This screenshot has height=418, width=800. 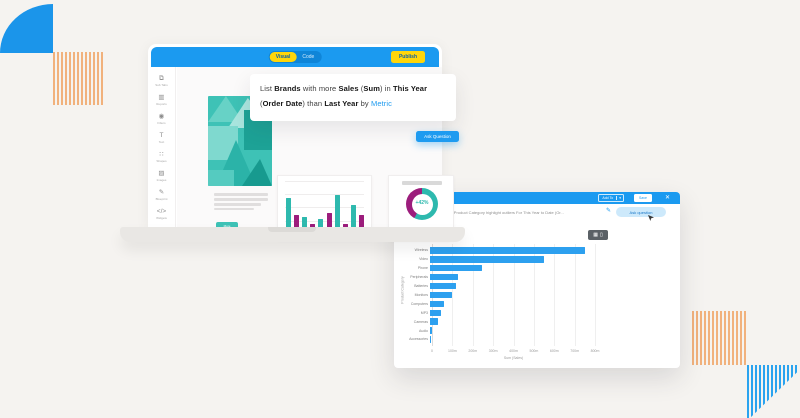 I want to click on sidebar-item-sub-tabs: ⧉ Sub Tabs, so click(x=161, y=80).